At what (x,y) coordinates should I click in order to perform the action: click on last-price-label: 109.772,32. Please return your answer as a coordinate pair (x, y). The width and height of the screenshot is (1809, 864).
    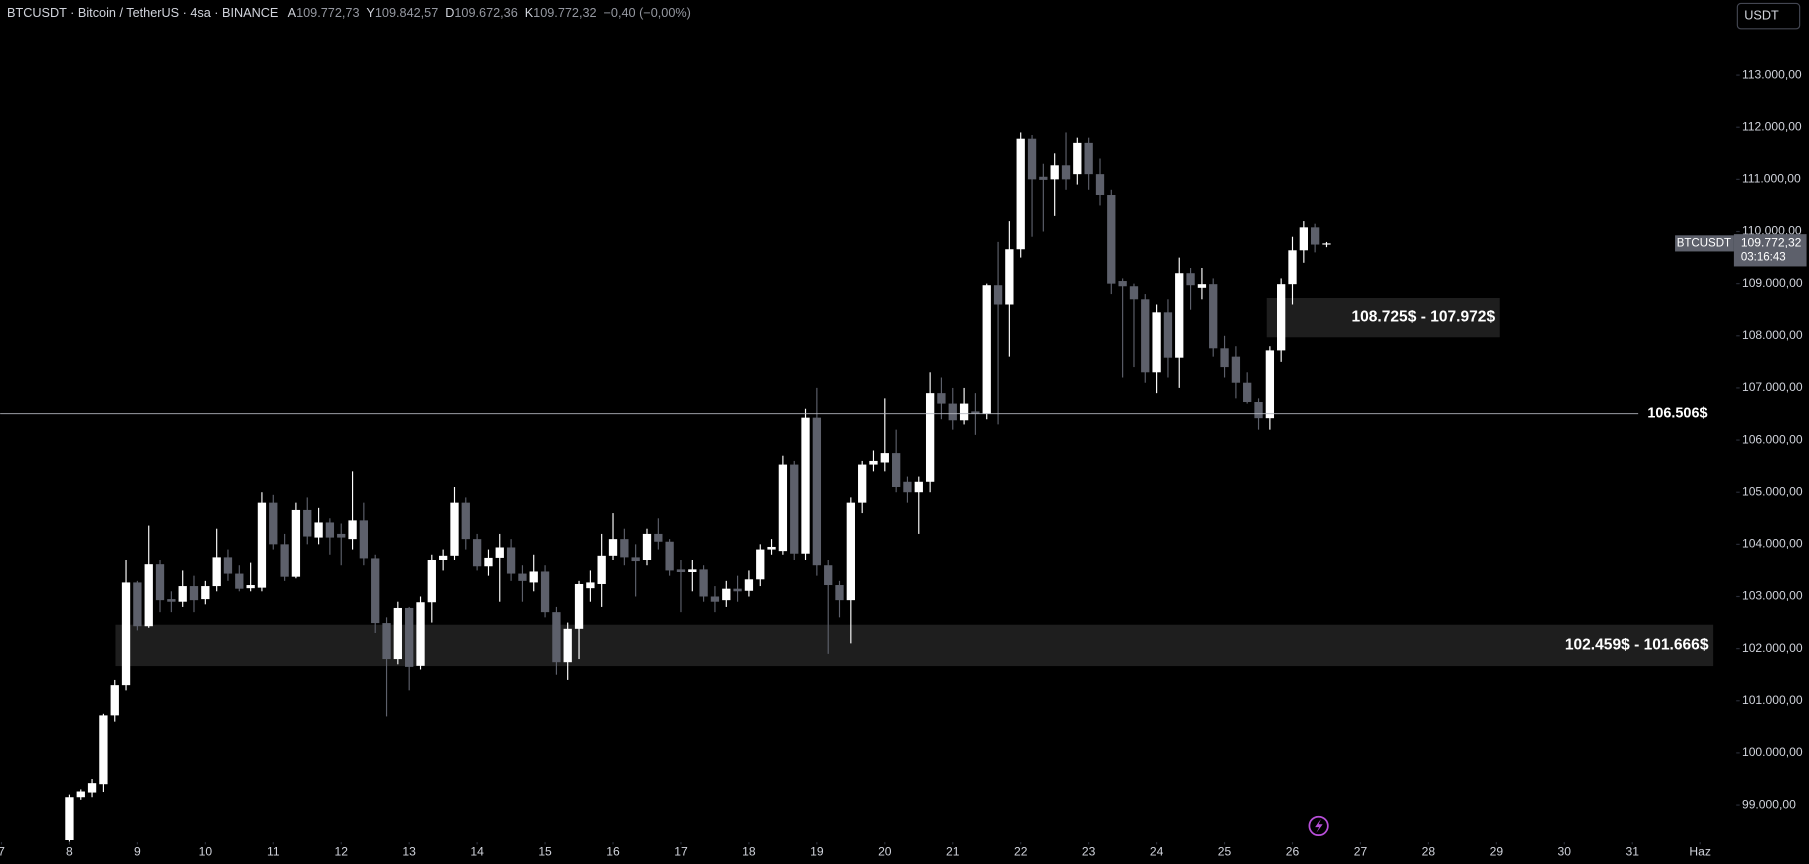
    Looking at the image, I should click on (1771, 243).